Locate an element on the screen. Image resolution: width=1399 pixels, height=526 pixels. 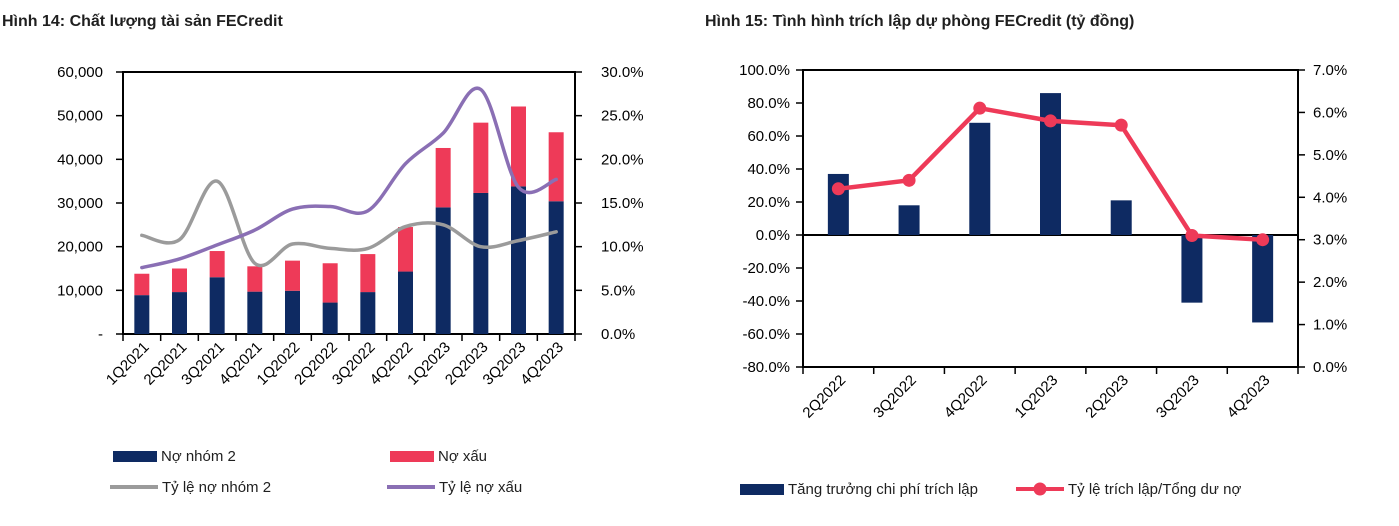
marker-dot-icon is located at coordinates (1040, 489).